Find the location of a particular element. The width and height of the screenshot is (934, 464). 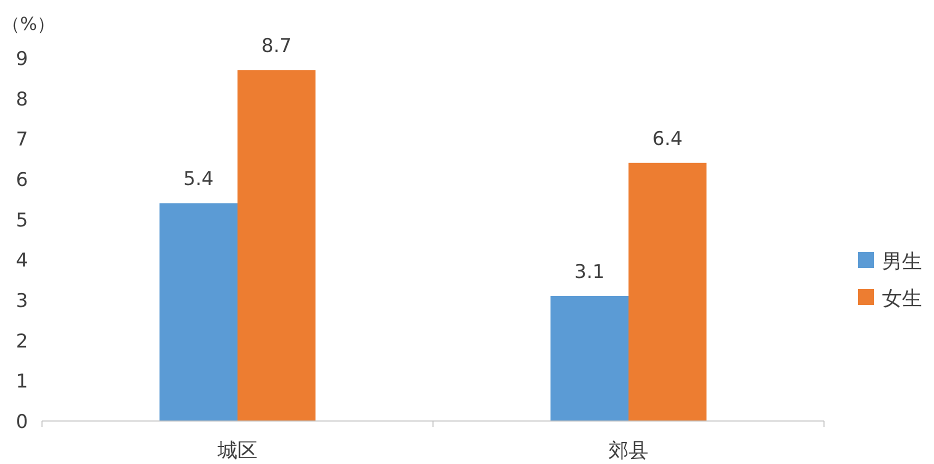

y-tick-label: 5 is located at coordinates (22, 220).